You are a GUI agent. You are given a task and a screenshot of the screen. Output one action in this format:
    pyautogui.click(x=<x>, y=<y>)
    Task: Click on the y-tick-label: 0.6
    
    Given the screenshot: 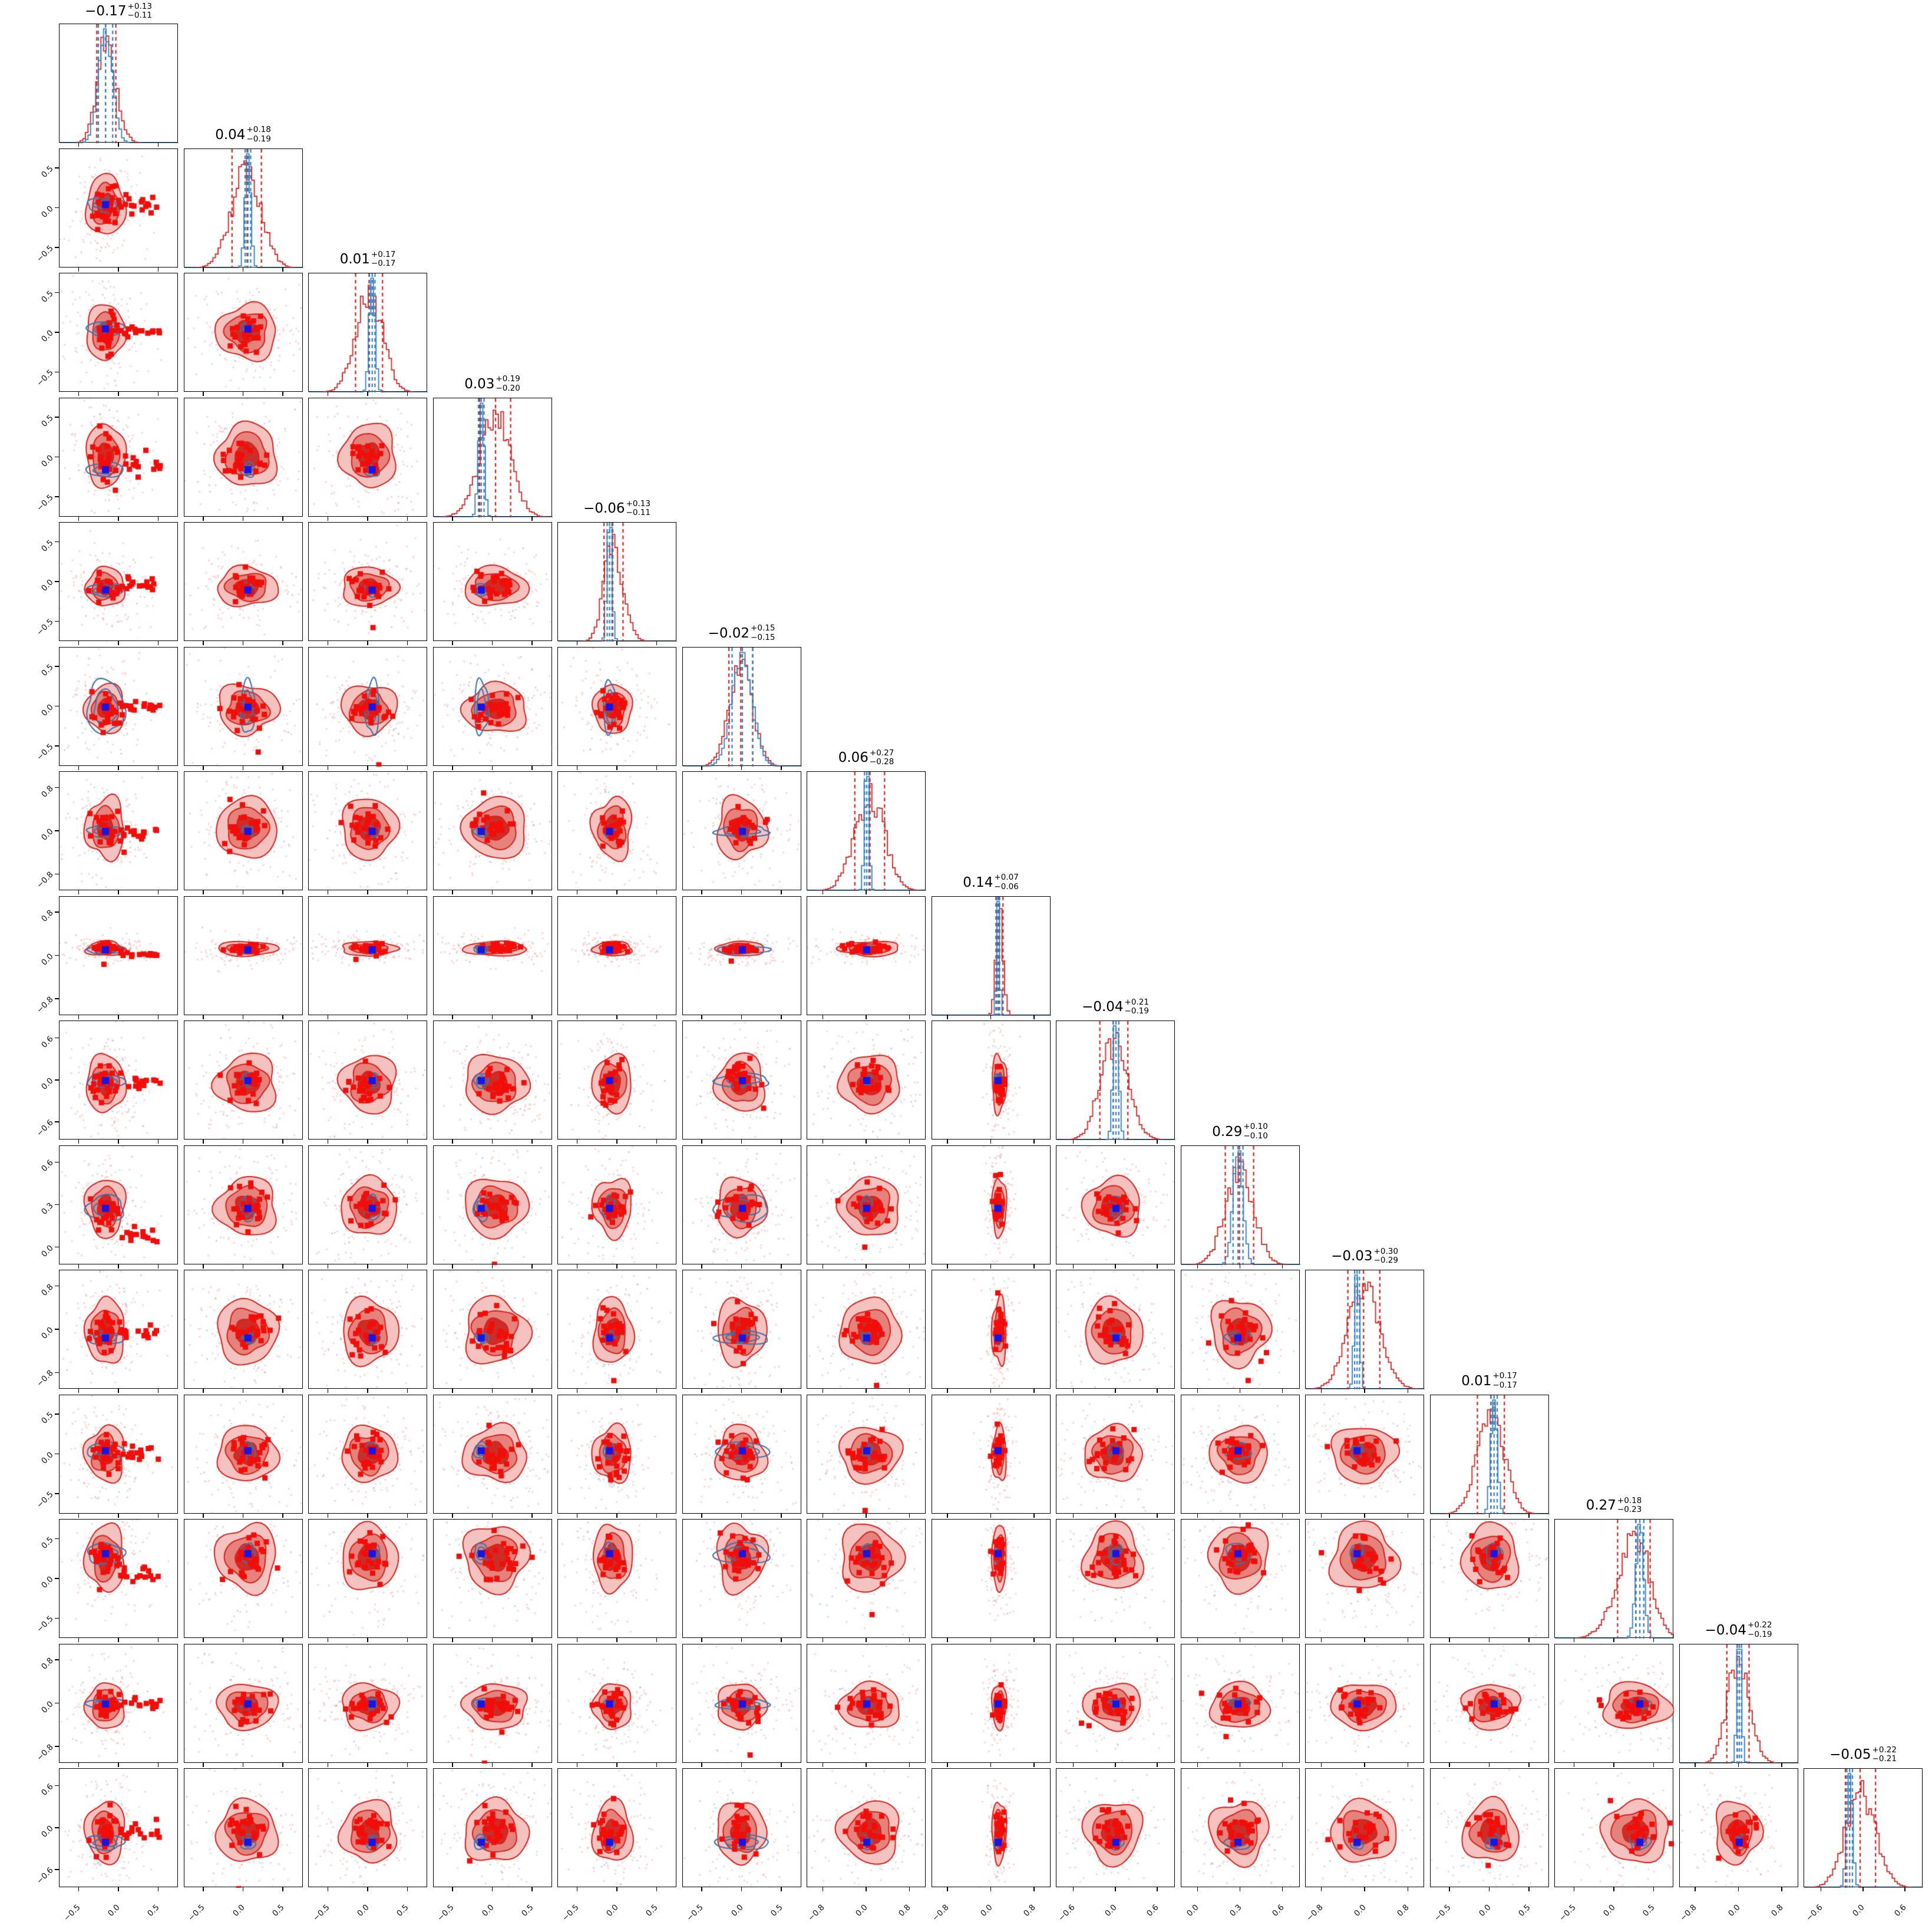 What is the action you would take?
    pyautogui.click(x=47, y=1042)
    